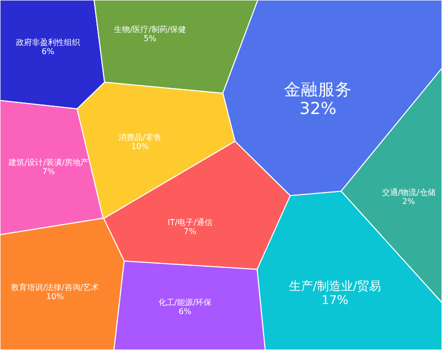 The height and width of the screenshot is (350, 442). Describe the element at coordinates (335, 299) in the screenshot. I see `data-label: 17%` at that location.